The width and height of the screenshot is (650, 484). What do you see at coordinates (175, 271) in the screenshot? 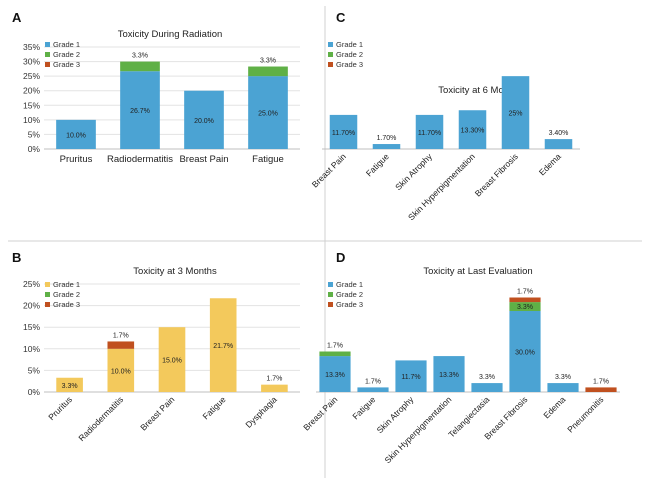
I see `chart-title: Toxicity at 3 Months` at bounding box center [175, 271].